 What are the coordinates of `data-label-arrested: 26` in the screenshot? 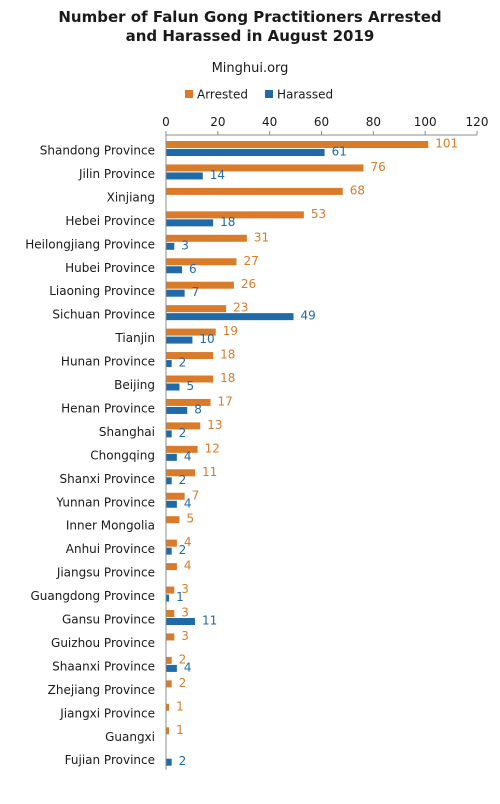 It's located at (248, 284).